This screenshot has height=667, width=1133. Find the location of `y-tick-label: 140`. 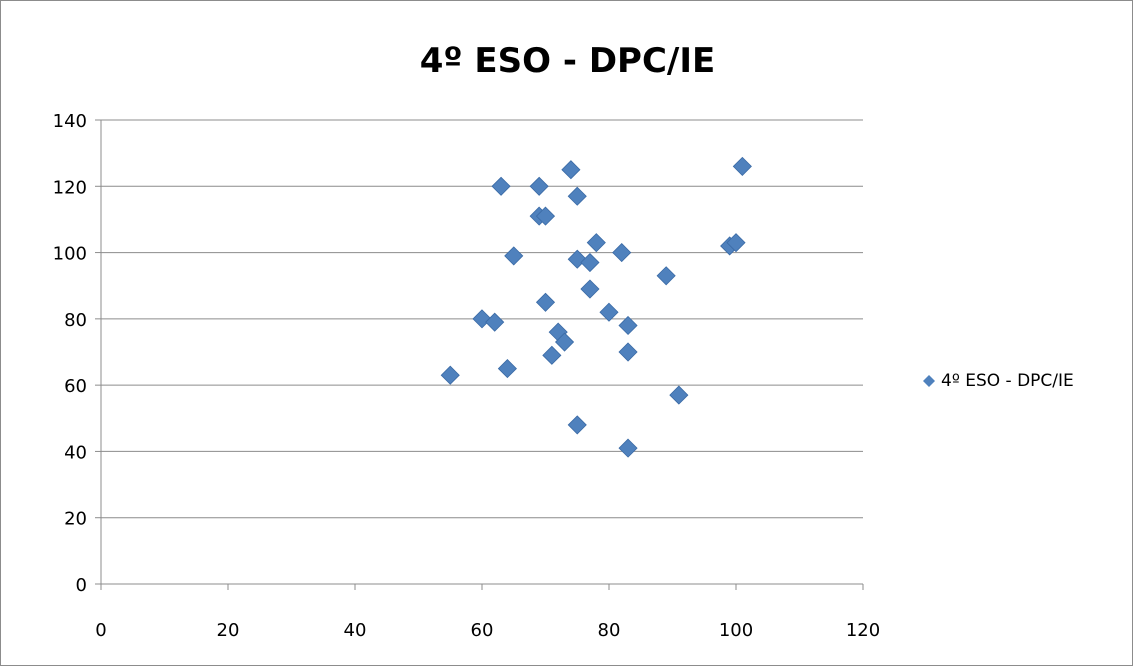

y-tick-label: 140 is located at coordinates (70, 121).